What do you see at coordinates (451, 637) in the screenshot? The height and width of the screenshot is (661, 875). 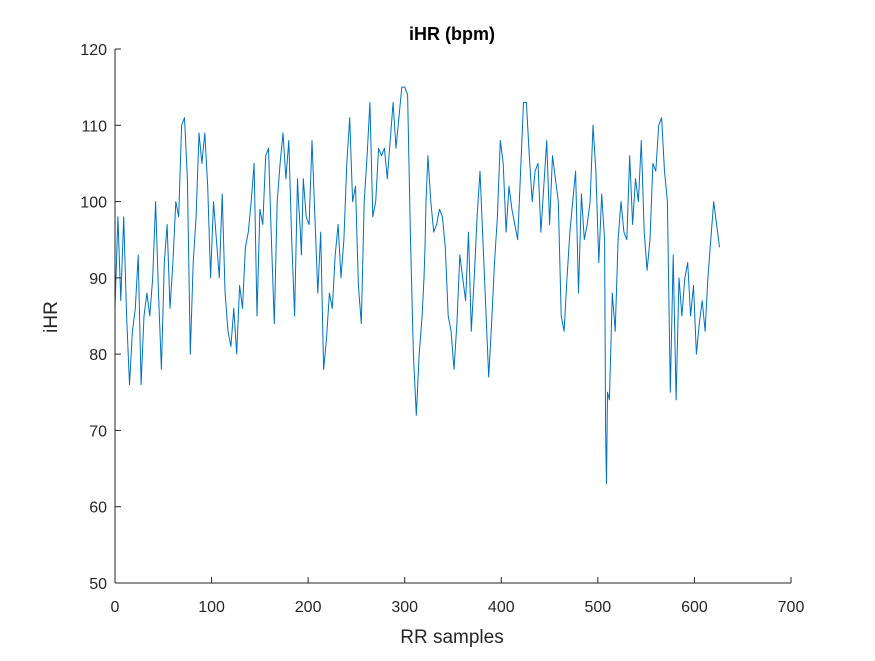 I see `x-axis-label: RR samples` at bounding box center [451, 637].